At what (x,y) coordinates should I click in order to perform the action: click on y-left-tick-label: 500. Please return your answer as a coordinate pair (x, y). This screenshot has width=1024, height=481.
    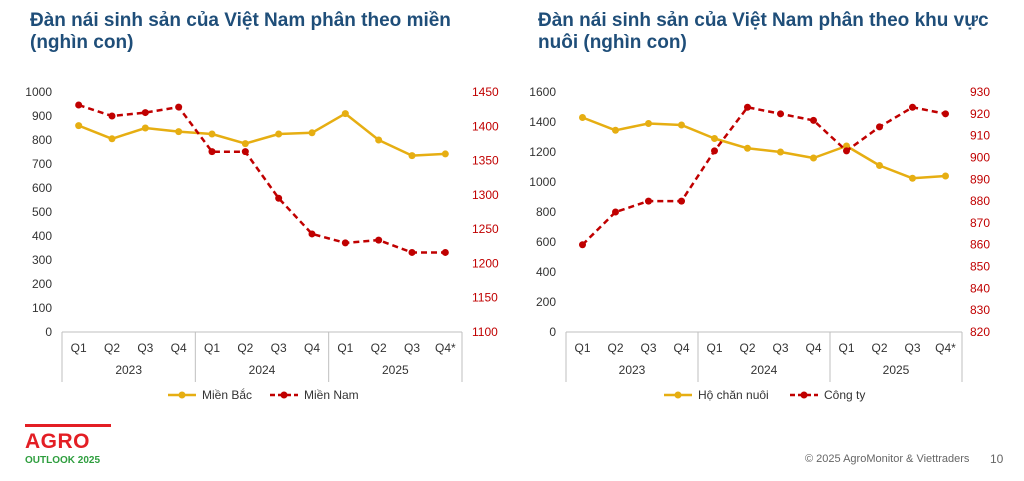
    Looking at the image, I should click on (42, 212).